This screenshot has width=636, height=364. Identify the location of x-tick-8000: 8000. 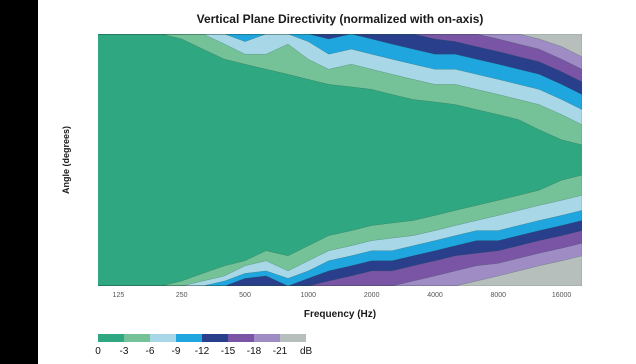
(498, 295).